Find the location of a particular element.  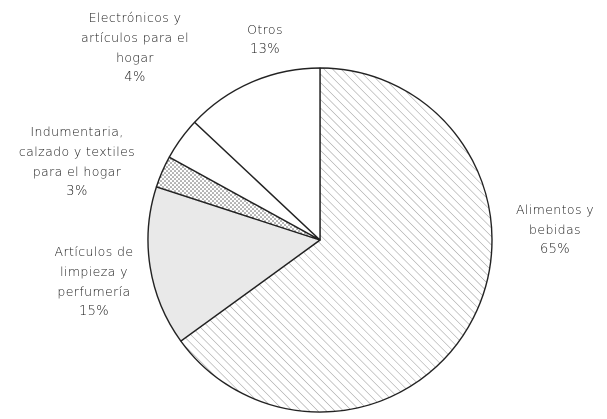

slice-label-line: bebidas is located at coordinates (555, 229).